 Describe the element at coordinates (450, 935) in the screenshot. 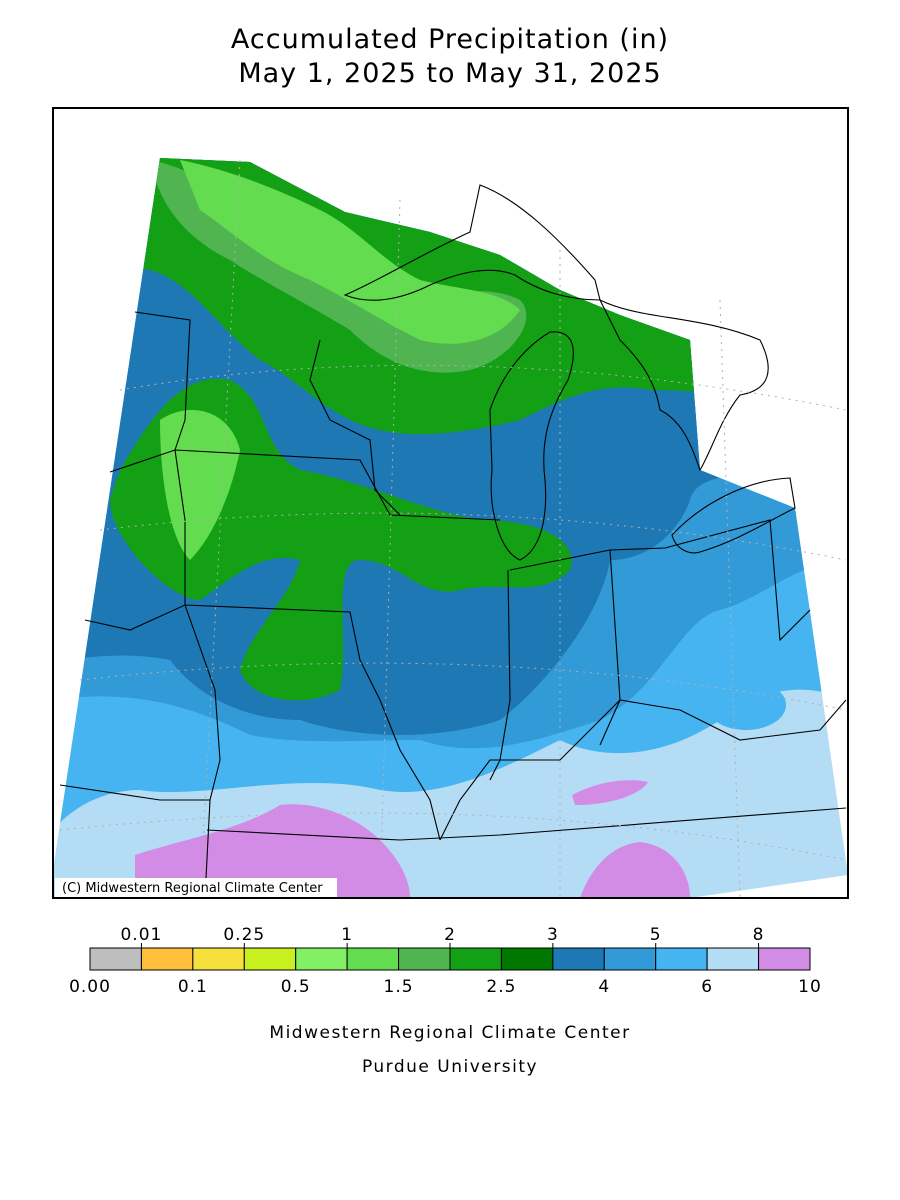

I see `legend-label: 2` at that location.